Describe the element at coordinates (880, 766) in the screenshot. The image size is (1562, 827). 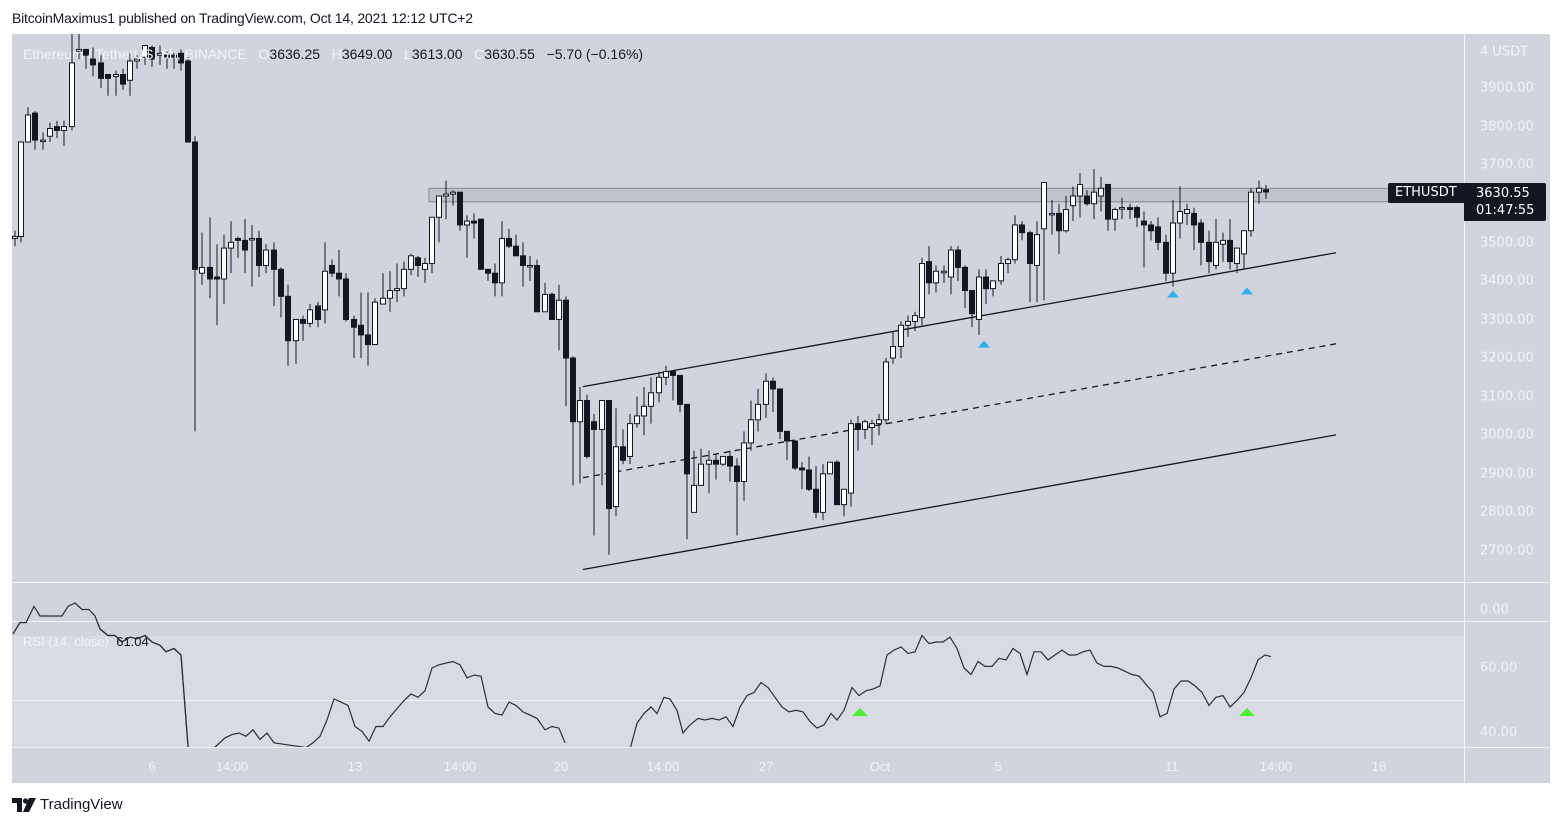
I see `time-axis-label: Oct` at that location.